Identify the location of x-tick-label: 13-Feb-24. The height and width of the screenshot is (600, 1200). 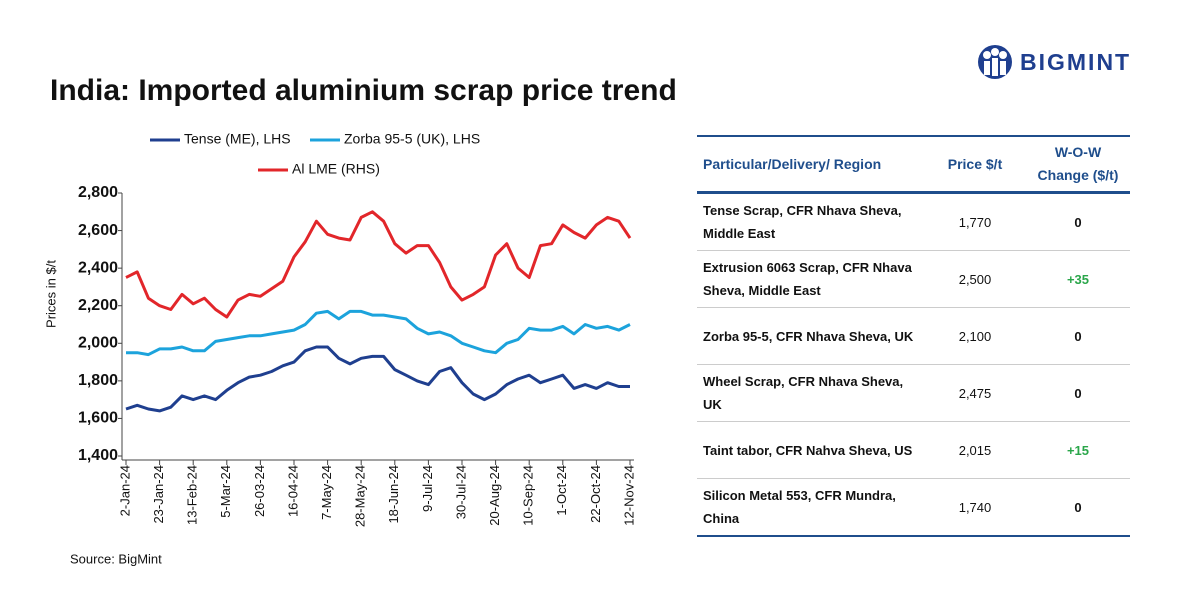
(192, 495).